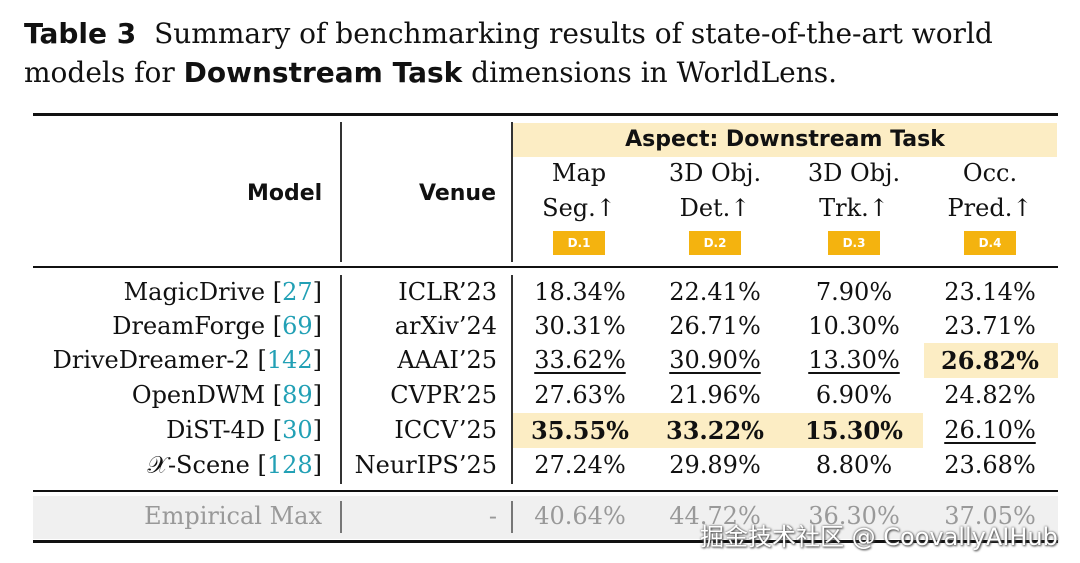 The width and height of the screenshot is (1080, 563). What do you see at coordinates (341, 379) in the screenshot?
I see `body-divider-model-venue` at bounding box center [341, 379].